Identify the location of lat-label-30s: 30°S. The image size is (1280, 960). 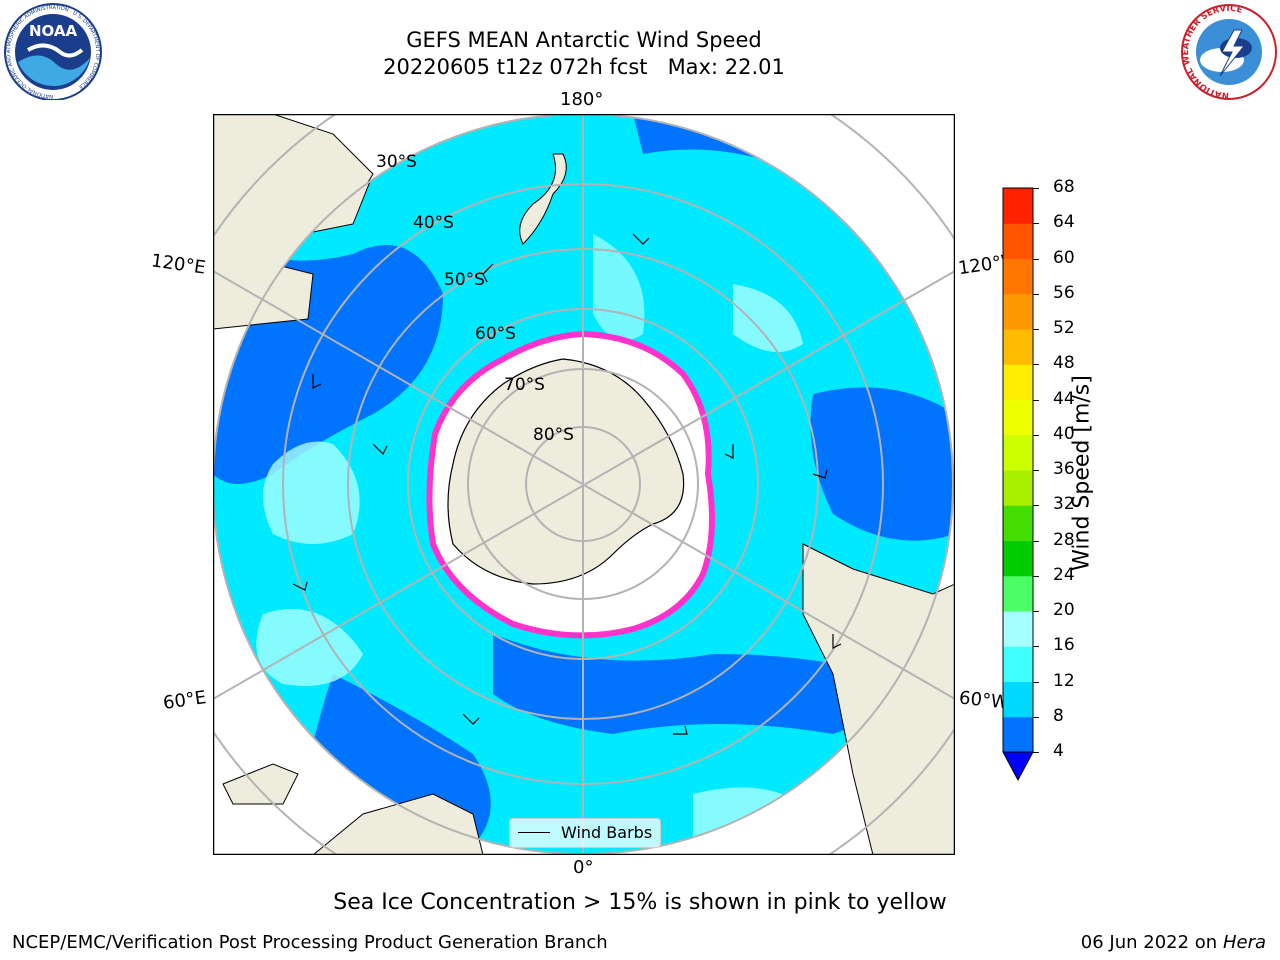
(396, 162).